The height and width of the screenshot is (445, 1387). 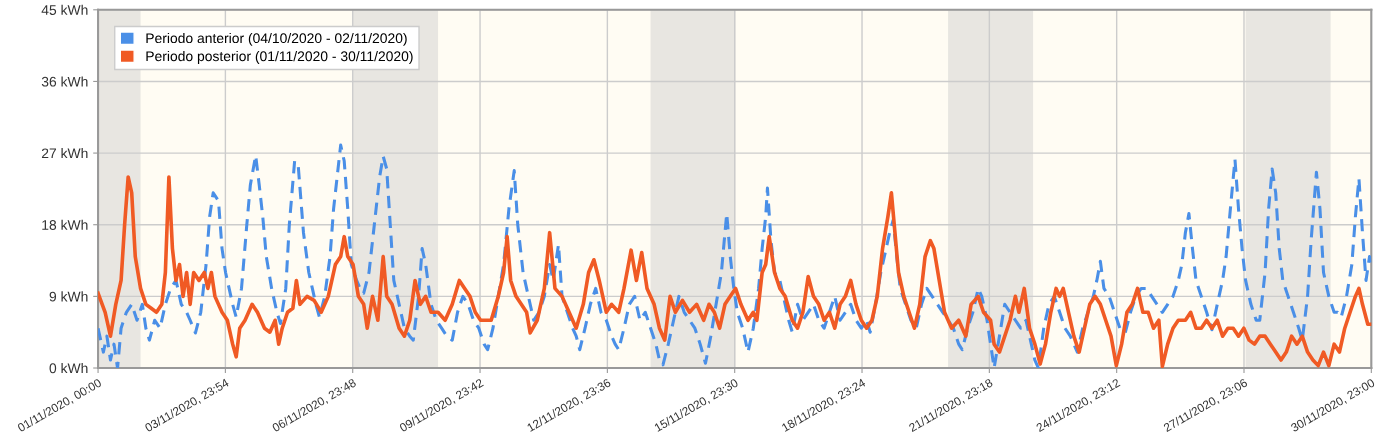 What do you see at coordinates (65, 224) in the screenshot?
I see `y-tick-label: 18 kWh` at bounding box center [65, 224].